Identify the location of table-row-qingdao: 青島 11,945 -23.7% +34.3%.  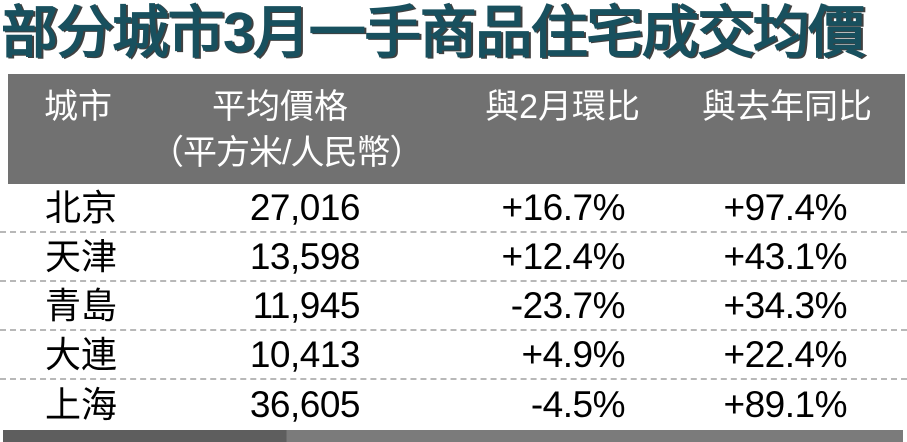
(453, 306).